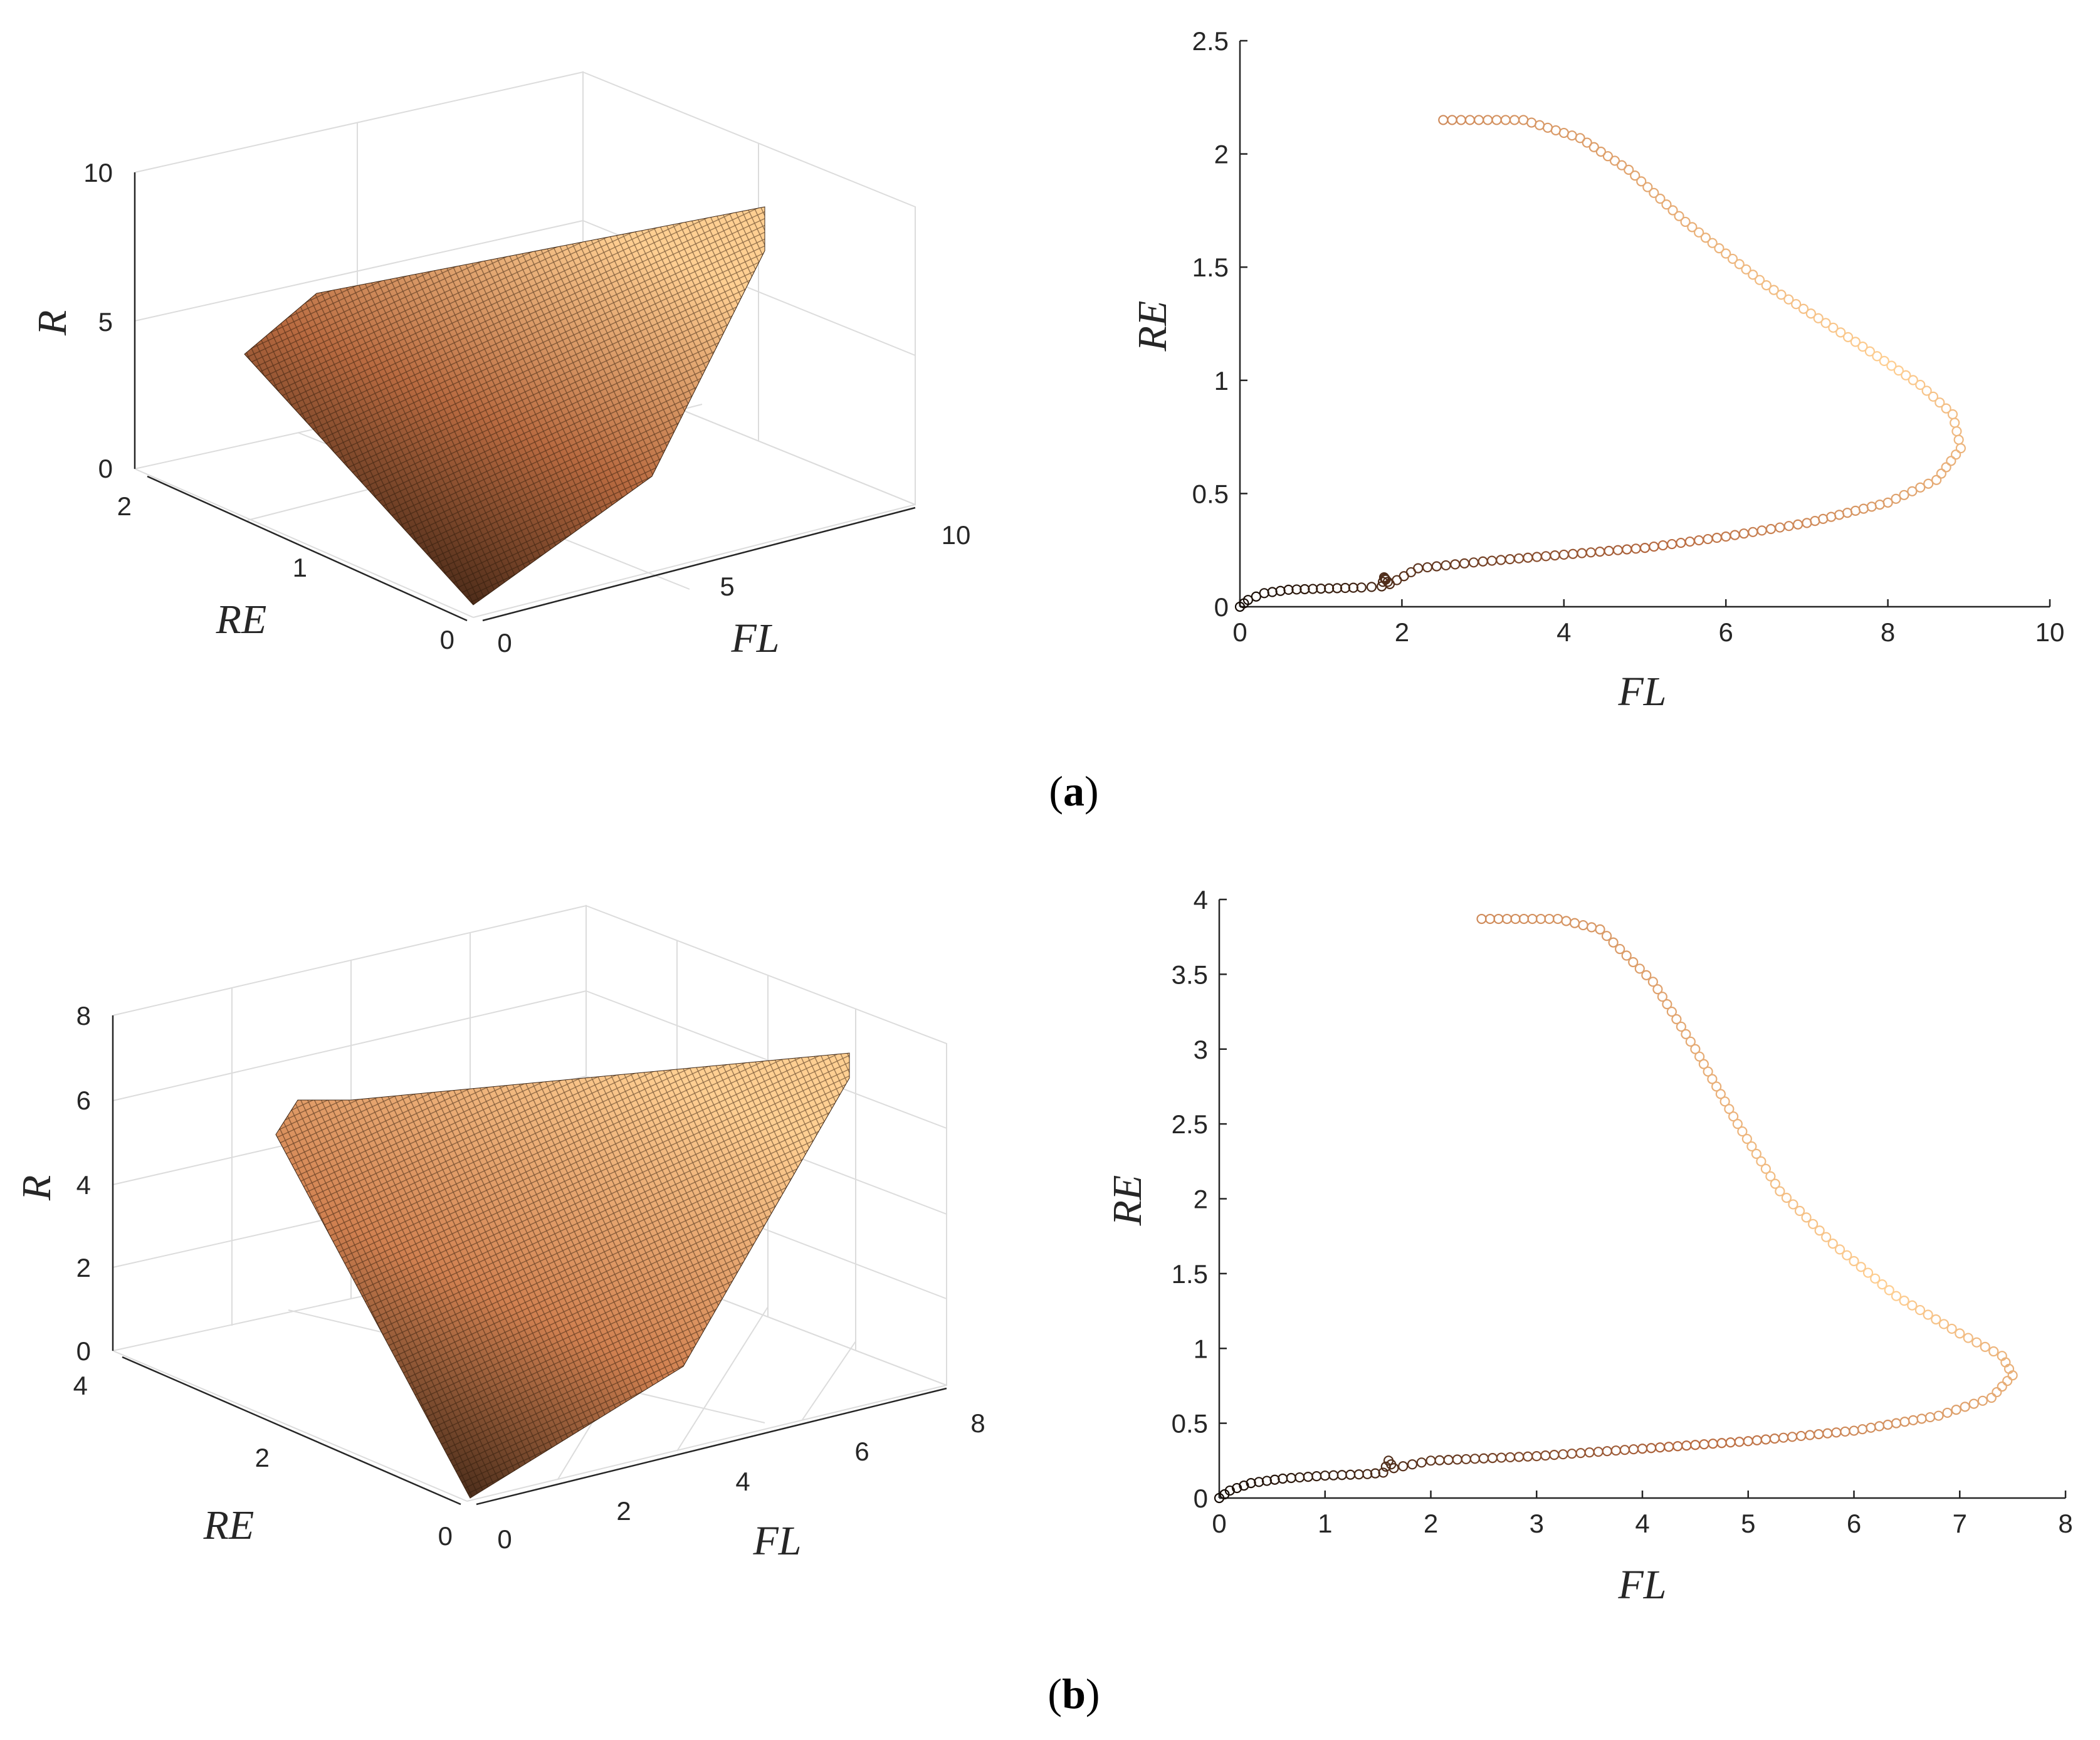 The width and height of the screenshot is (2100, 1740). What do you see at coordinates (1201, 1498) in the screenshot?
I see `scatB-ytick-label-0: 0` at bounding box center [1201, 1498].